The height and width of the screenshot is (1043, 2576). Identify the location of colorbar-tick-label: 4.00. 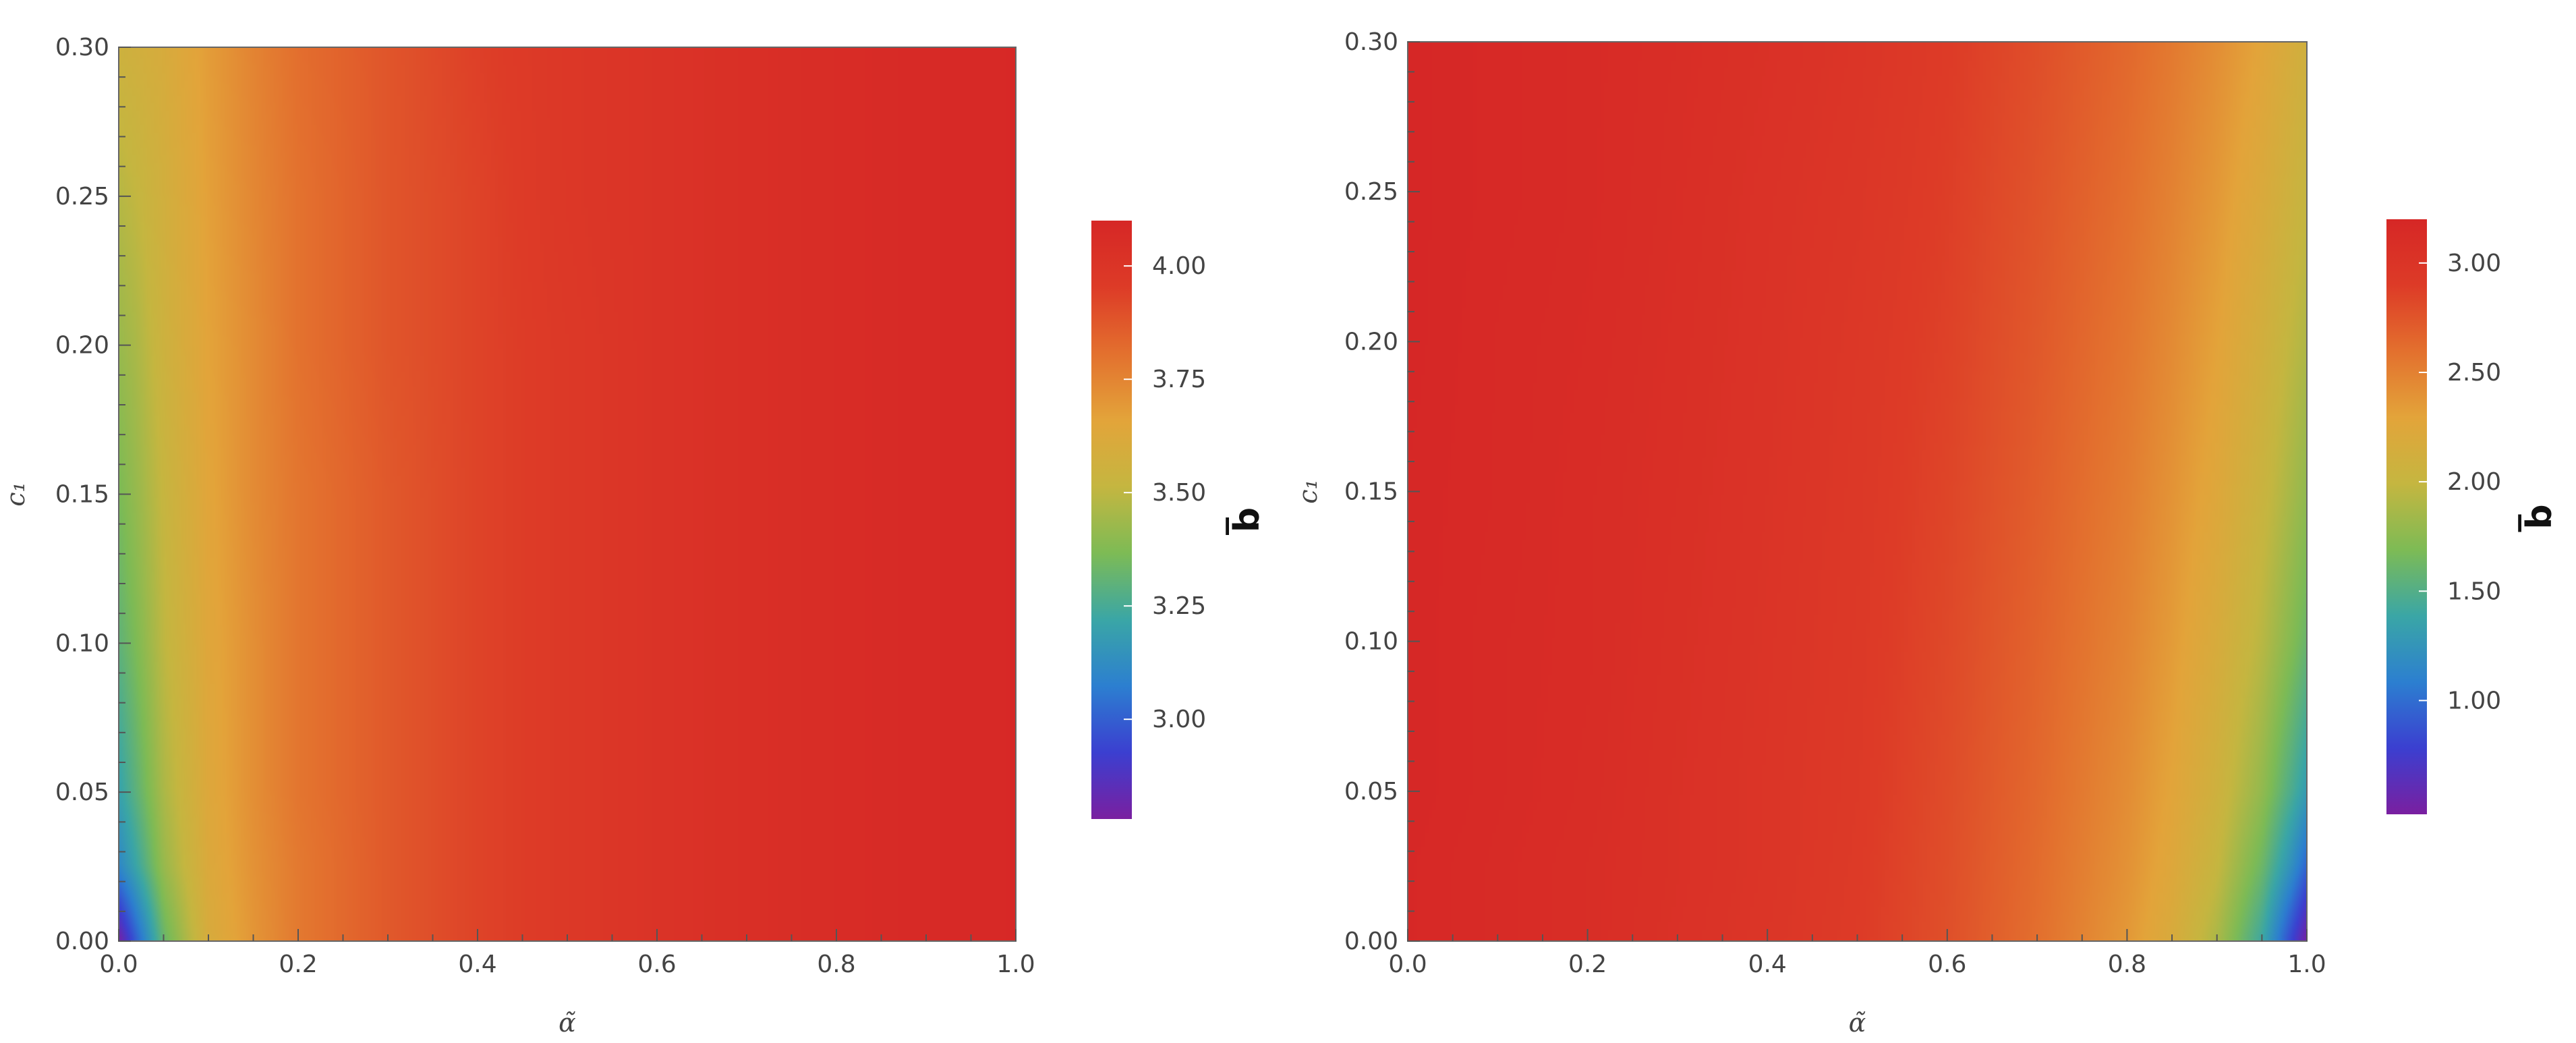
(1179, 266).